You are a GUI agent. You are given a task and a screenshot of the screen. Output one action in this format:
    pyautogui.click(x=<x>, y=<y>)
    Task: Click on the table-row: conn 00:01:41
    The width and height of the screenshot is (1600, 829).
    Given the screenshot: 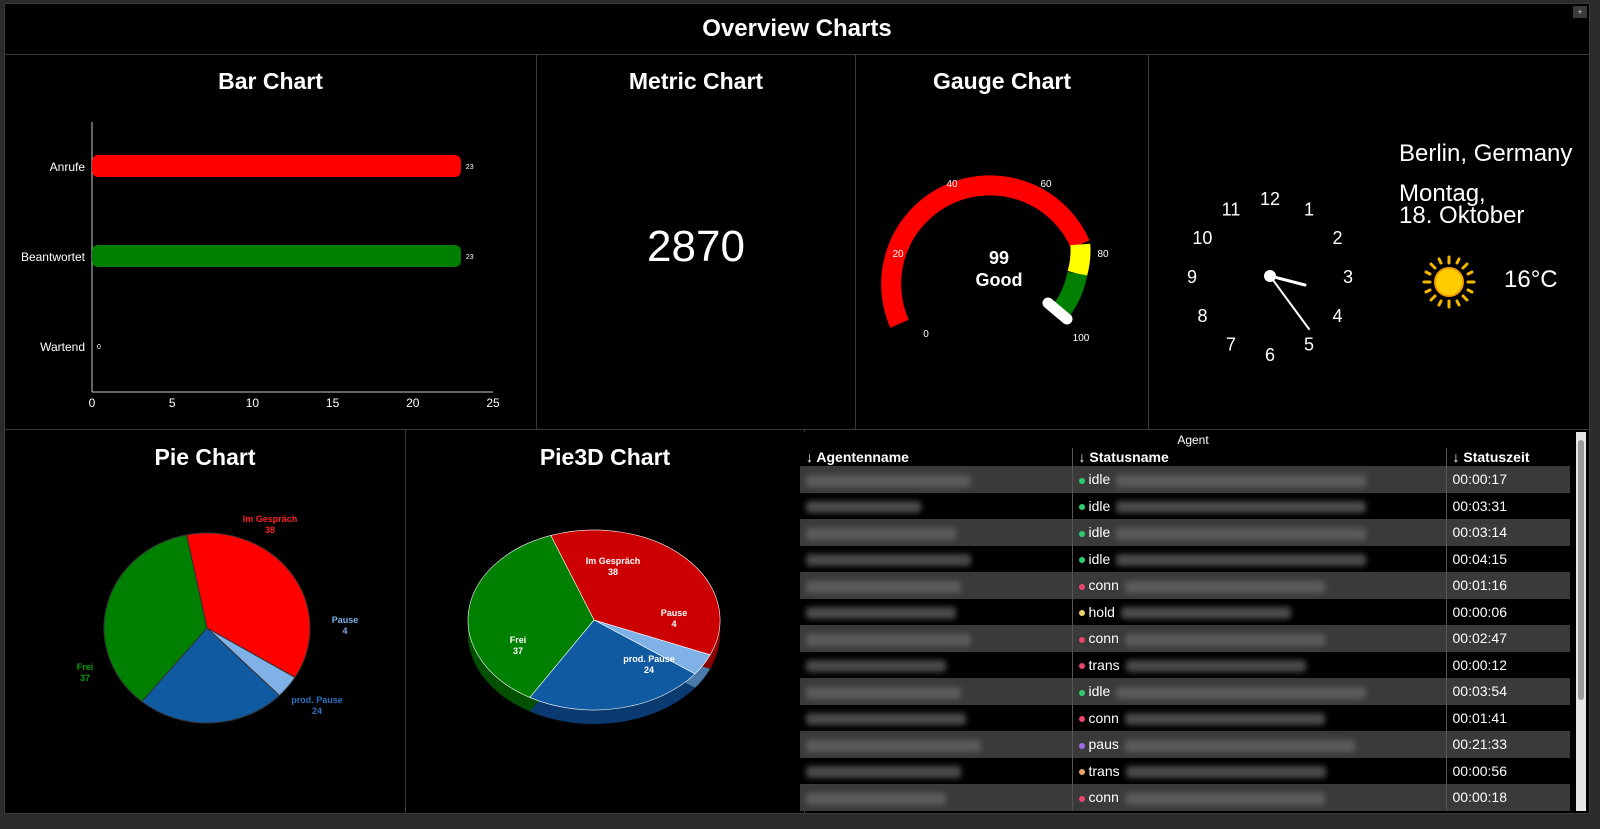 What is the action you would take?
    pyautogui.click(x=1185, y=717)
    